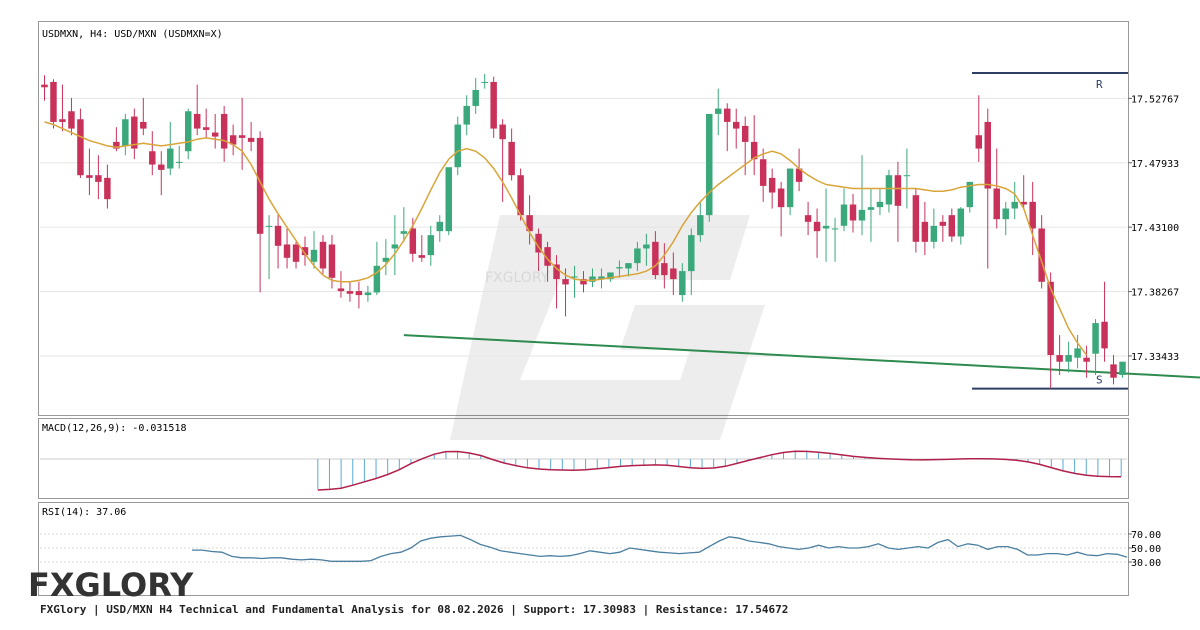 The width and height of the screenshot is (1200, 630). Describe the element at coordinates (660, 548) in the screenshot. I see `rsi-line` at that location.